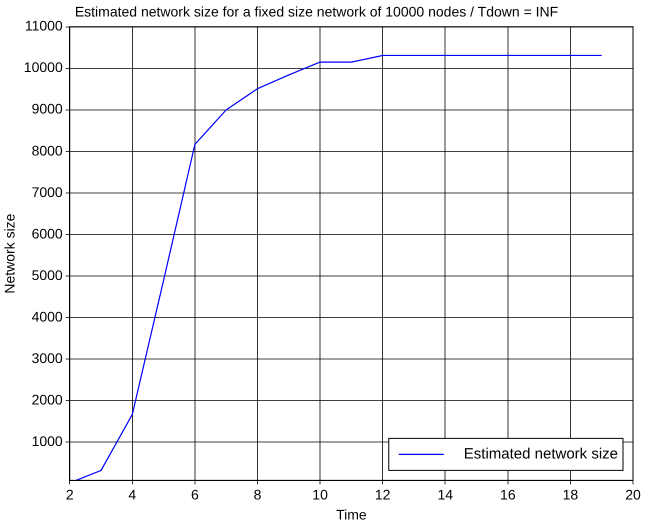 This screenshot has width=645, height=524. Describe the element at coordinates (47, 233) in the screenshot. I see `y-tick-label: 6000` at that location.